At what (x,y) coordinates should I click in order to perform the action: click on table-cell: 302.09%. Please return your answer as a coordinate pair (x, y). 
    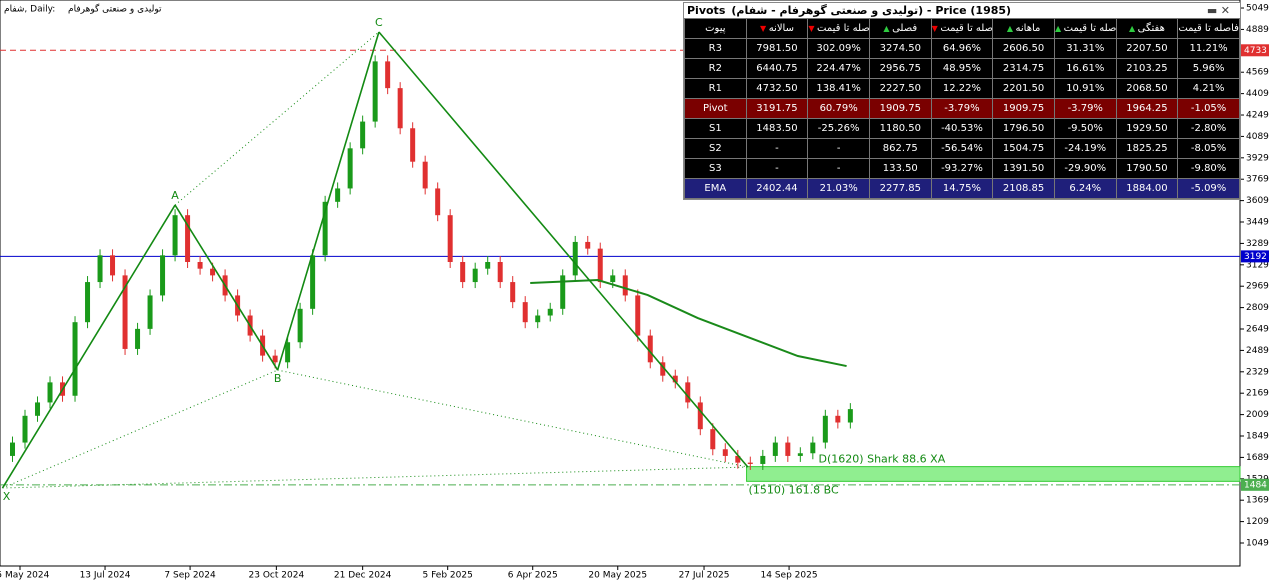
    Looking at the image, I should click on (838, 48).